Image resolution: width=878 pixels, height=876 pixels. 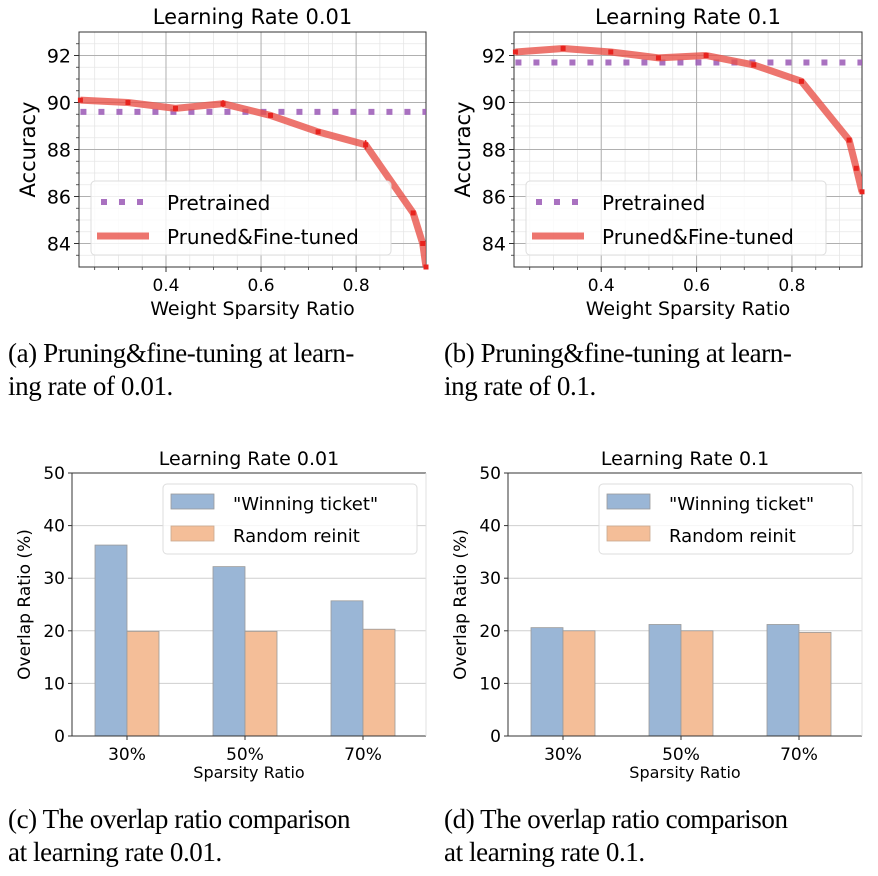 I want to click on y-tick-label: 90, so click(x=494, y=104).